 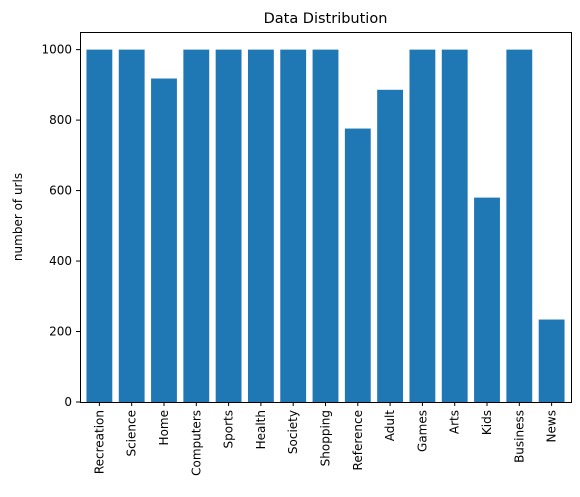 I want to click on x-tick-label: Home, so click(x=164, y=427).